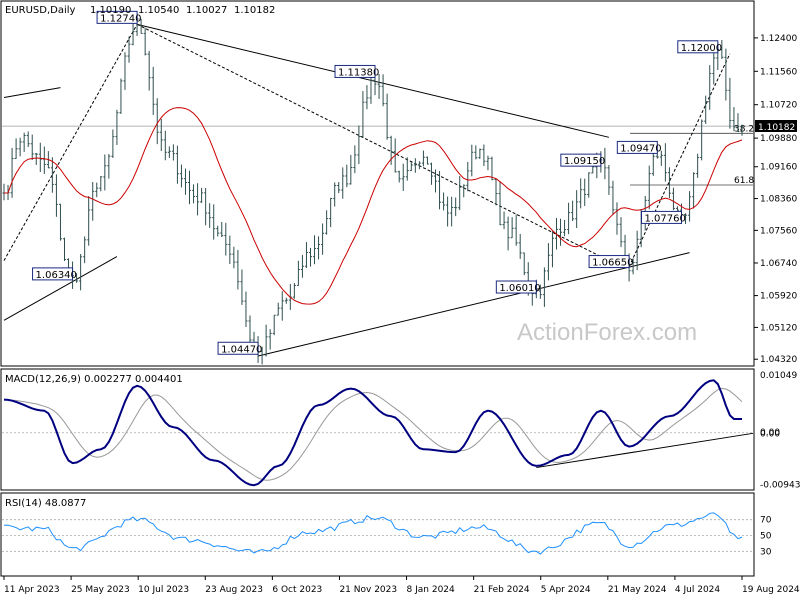 The height and width of the screenshot is (600, 800). Describe the element at coordinates (776, 126) in the screenshot. I see `current-price-tag-bg` at that location.